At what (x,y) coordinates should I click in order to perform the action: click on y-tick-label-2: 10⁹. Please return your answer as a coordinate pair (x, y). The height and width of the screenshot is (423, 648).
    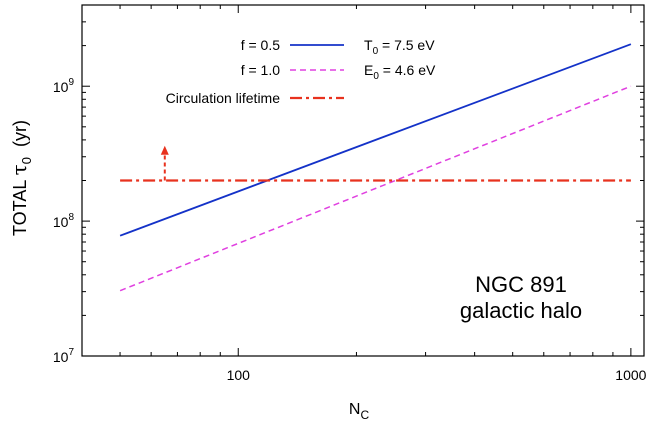
    Looking at the image, I should click on (64, 86).